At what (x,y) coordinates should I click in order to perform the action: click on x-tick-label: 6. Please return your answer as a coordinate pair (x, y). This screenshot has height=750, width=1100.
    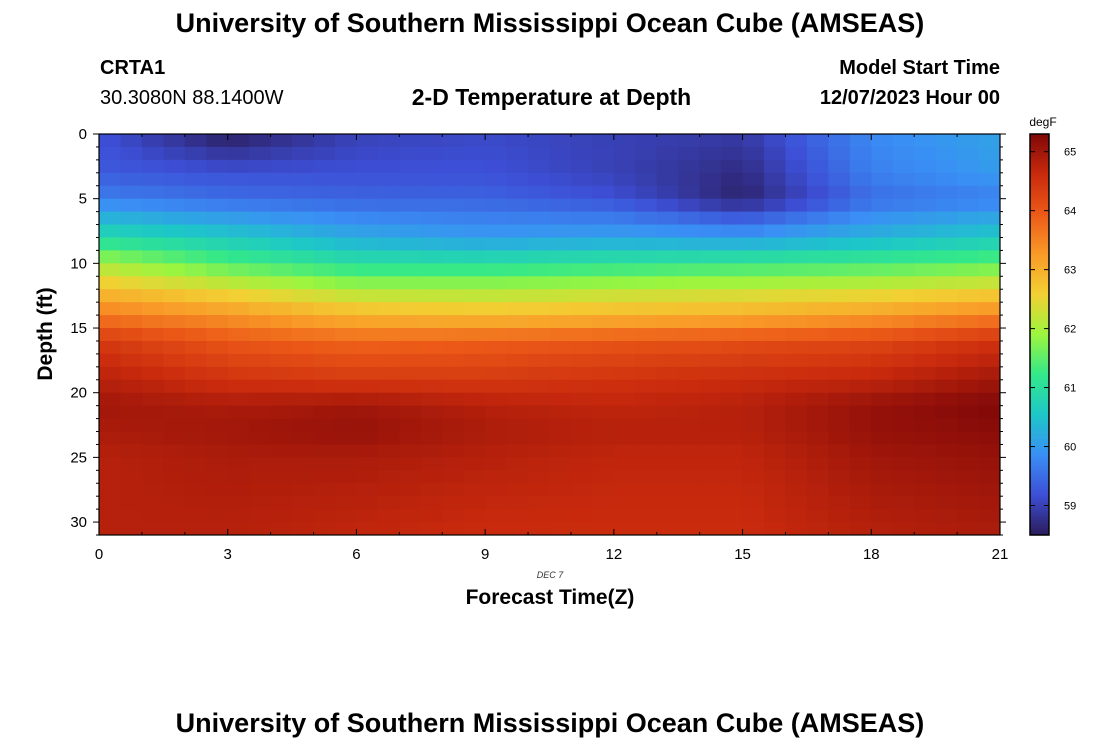
    Looking at the image, I should click on (356, 554).